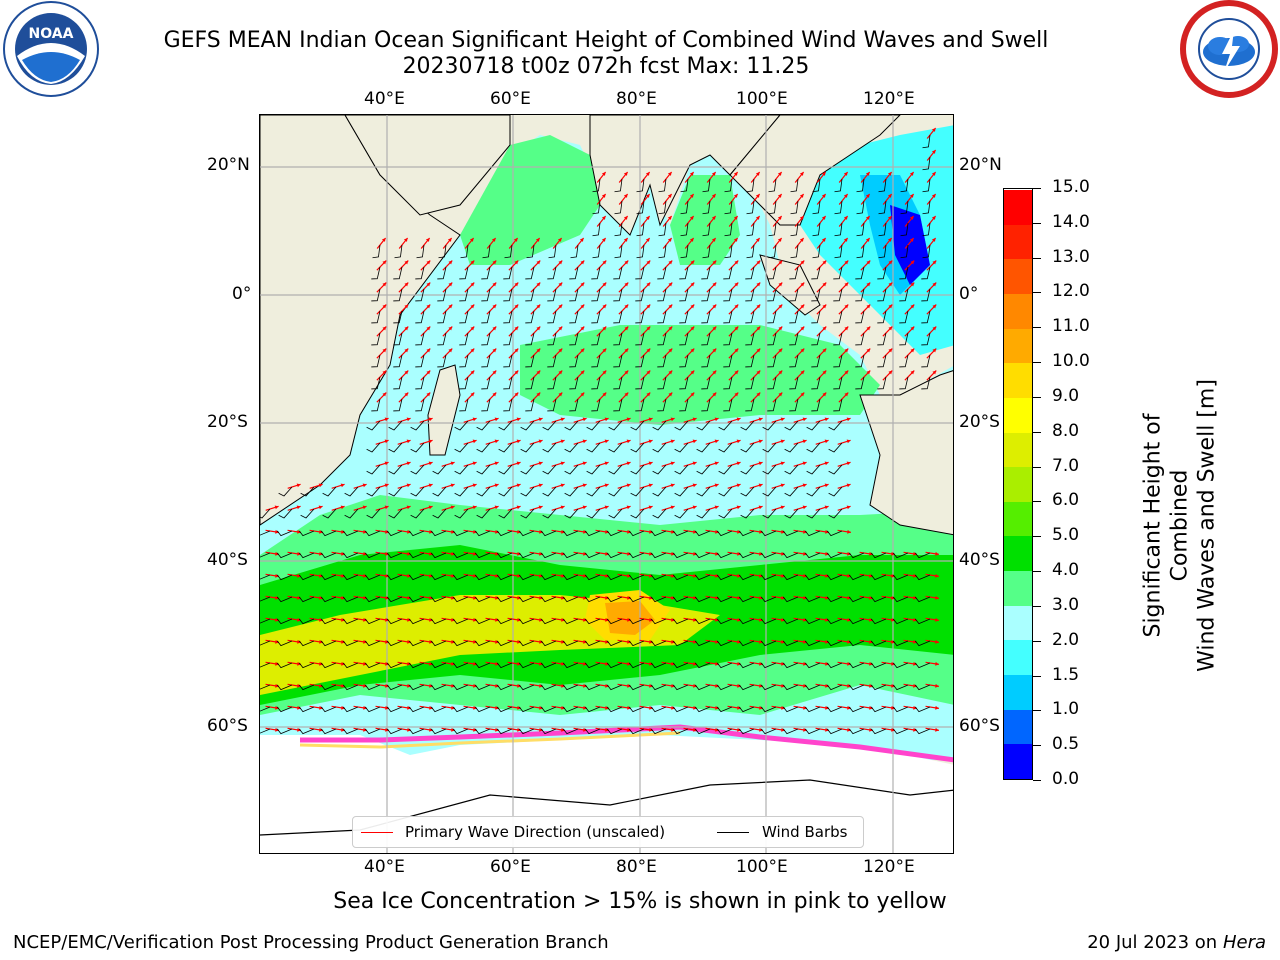 Image resolution: width=1280 pixels, height=960 pixels. Describe the element at coordinates (1176, 942) in the screenshot. I see `footer-date: 20 Jul 2023 on Hera` at that location.